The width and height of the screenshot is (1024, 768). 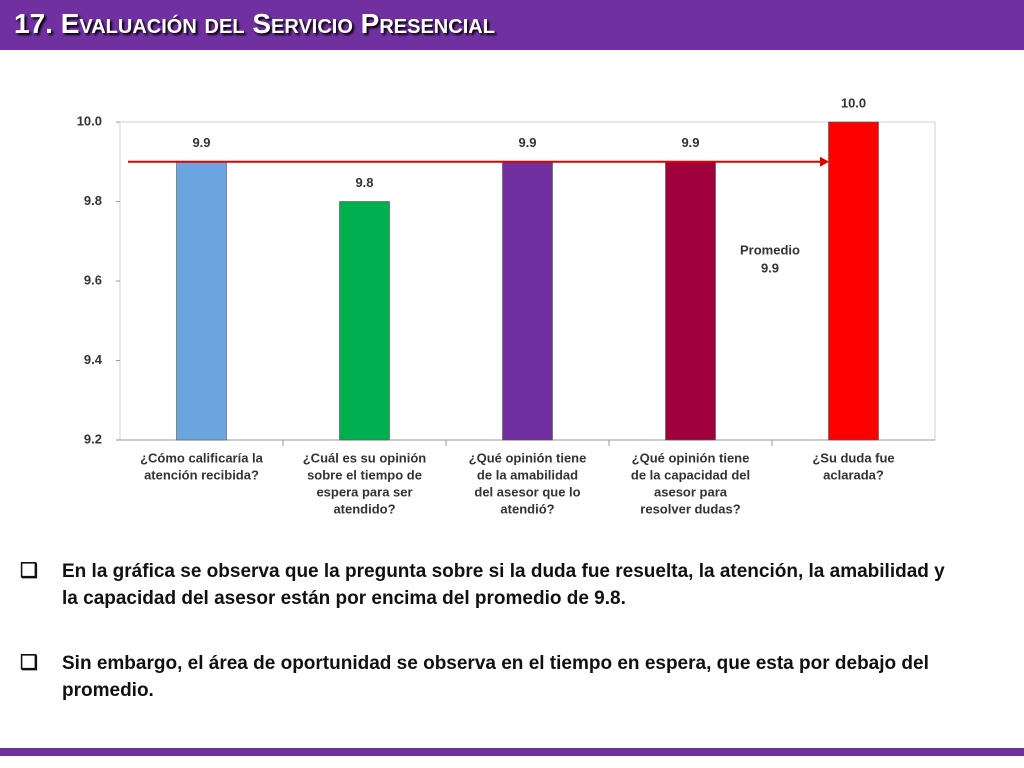 I want to click on x-tick-label: aclarada?, so click(x=853, y=474).